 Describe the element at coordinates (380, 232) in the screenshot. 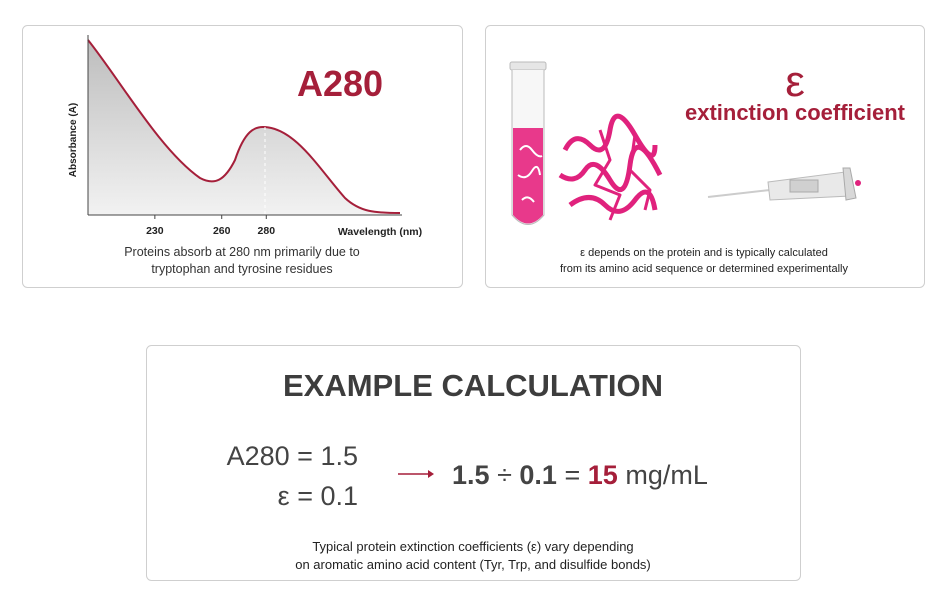

I see `x-axis-label: Wavelength (nm)` at that location.